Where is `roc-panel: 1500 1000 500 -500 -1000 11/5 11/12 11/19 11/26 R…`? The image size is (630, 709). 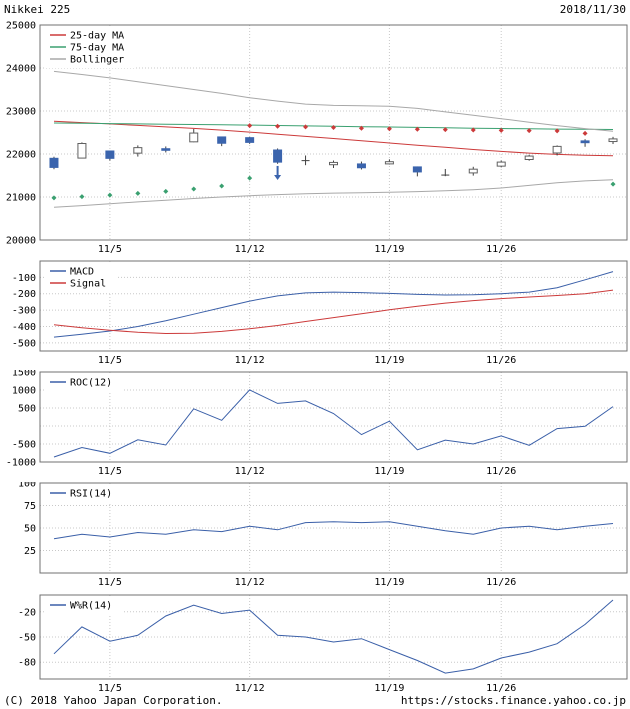
roc-panel: 1500 1000 500 -500 -1000 11/5 11/12 11/19 11/26 R… is located at coordinates (317, 423).